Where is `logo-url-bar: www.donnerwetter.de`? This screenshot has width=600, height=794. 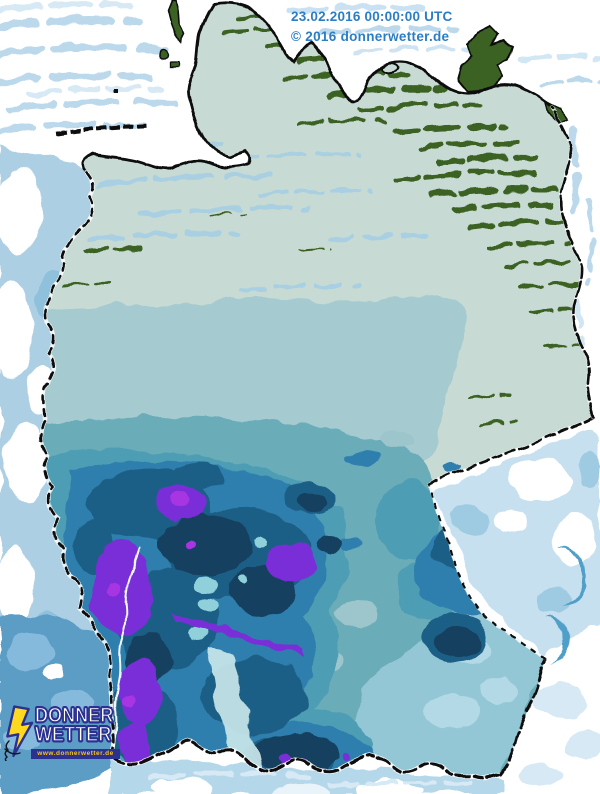 logo-url-bar: www.donnerwetter.de is located at coordinates (75, 754).